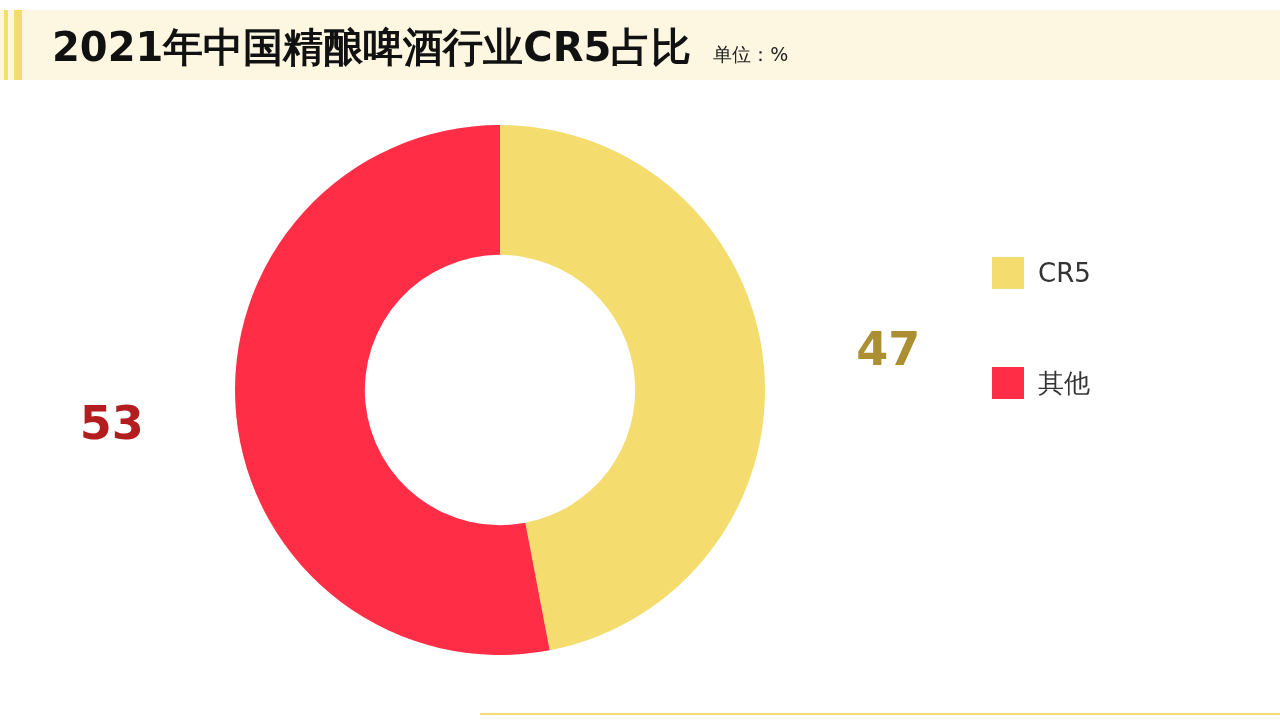  I want to click on legend-label: CR5, so click(1064, 273).